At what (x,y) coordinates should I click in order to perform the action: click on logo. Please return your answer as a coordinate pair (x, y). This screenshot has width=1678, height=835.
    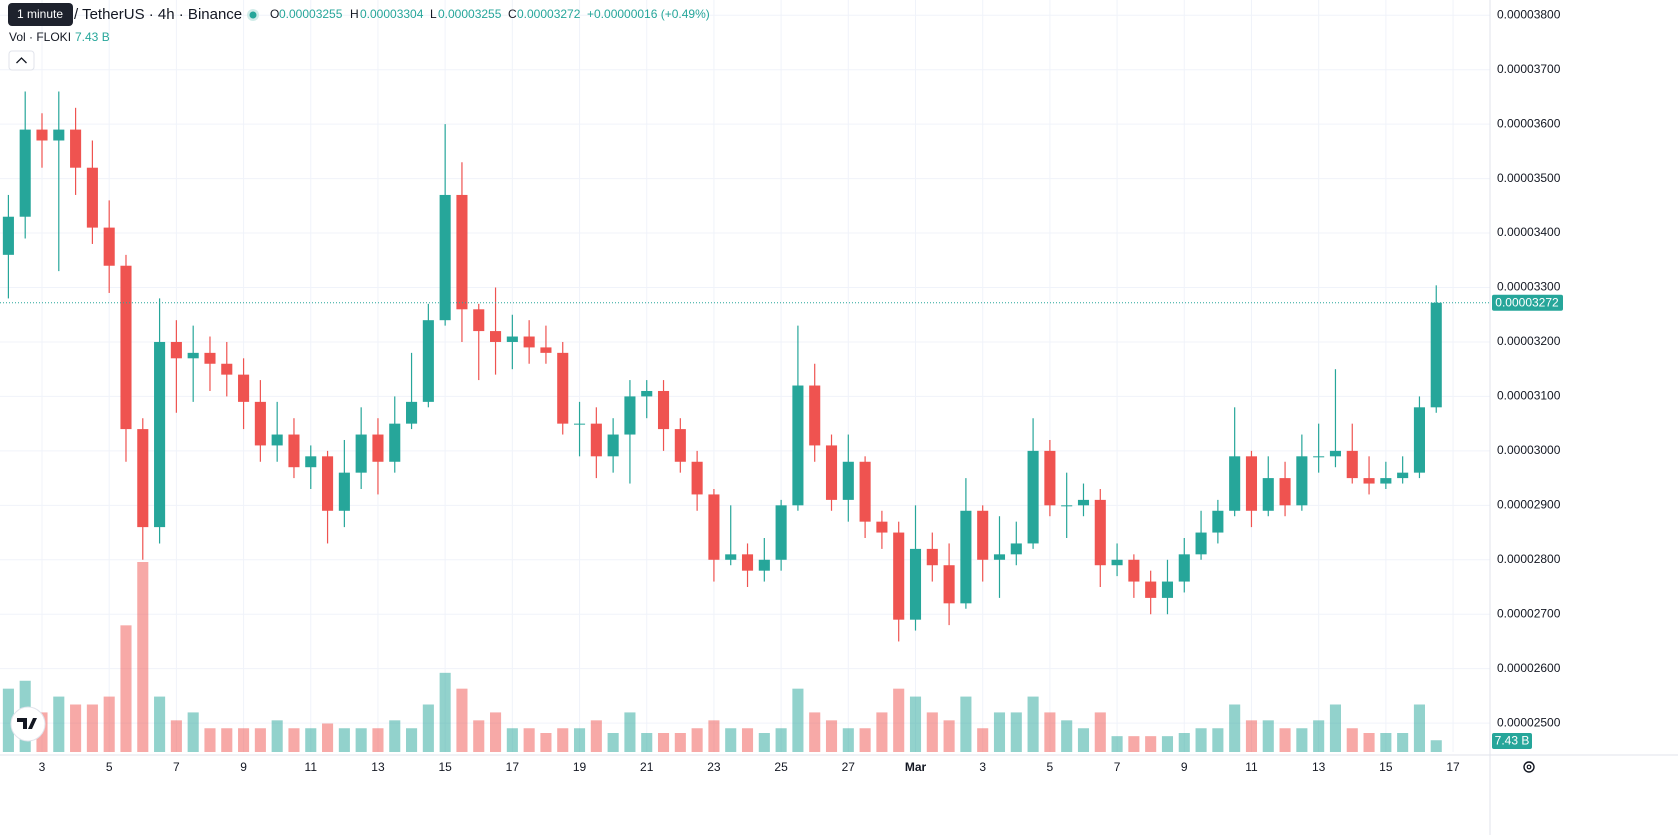
    Looking at the image, I should click on (28, 724).